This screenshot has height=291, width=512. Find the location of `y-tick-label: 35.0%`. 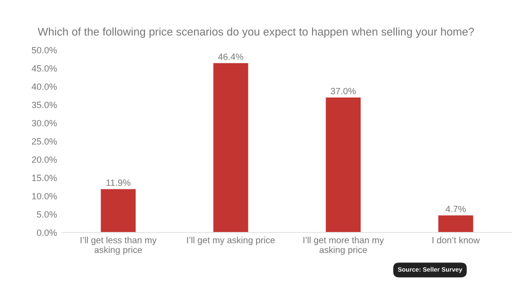

y-tick-label: 35.0% is located at coordinates (44, 105).